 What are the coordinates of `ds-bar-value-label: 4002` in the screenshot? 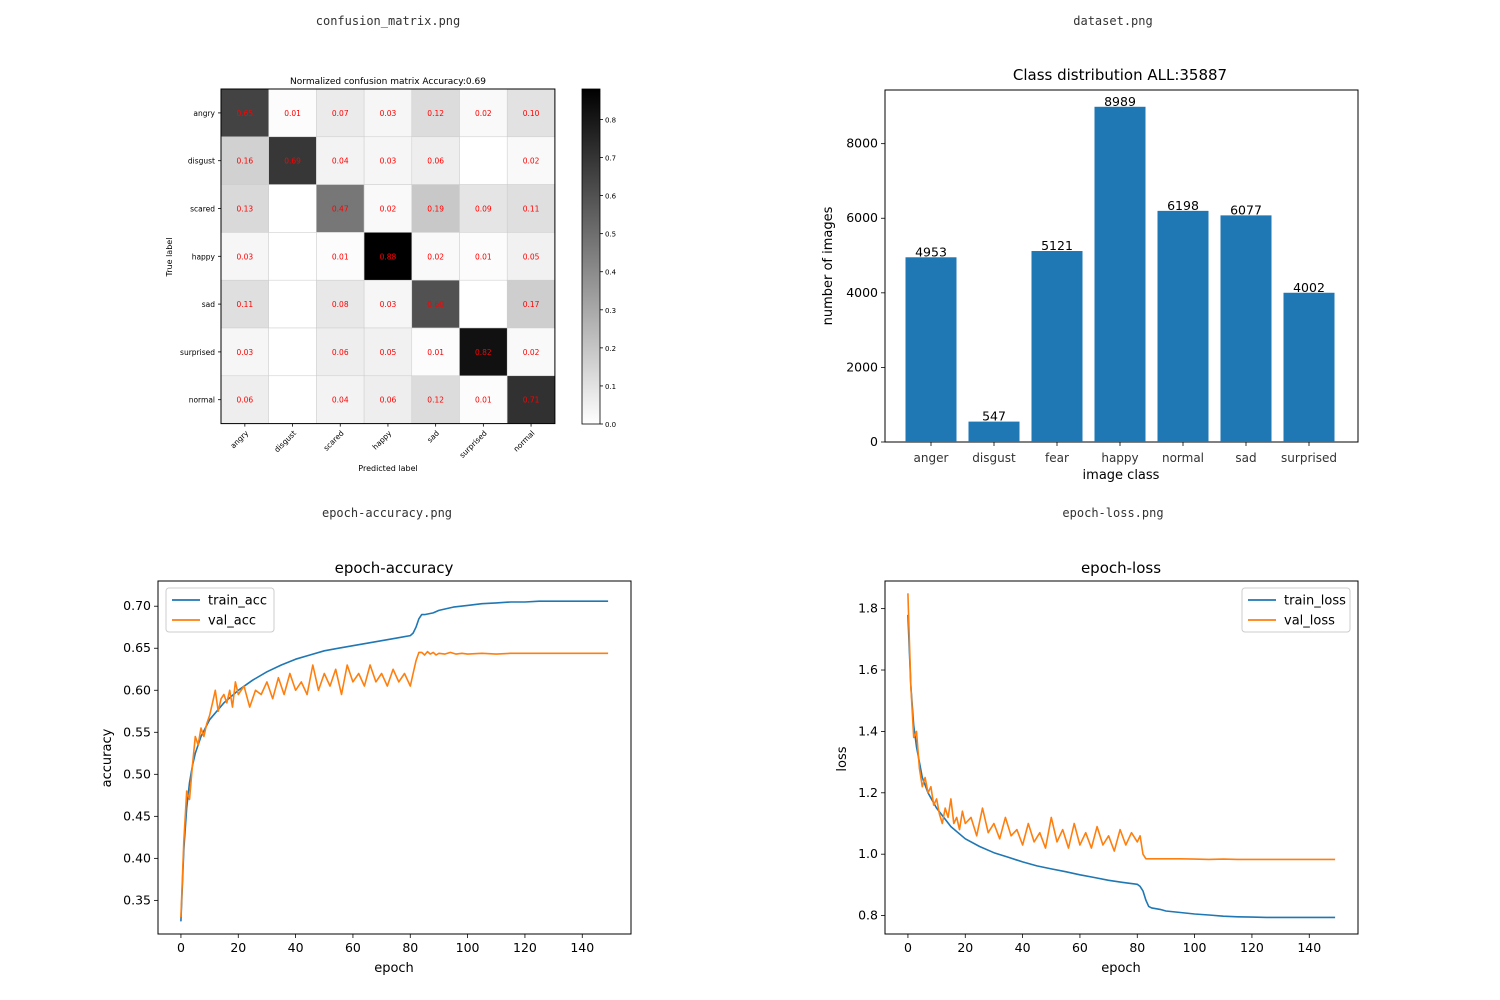 It's located at (1309, 287).